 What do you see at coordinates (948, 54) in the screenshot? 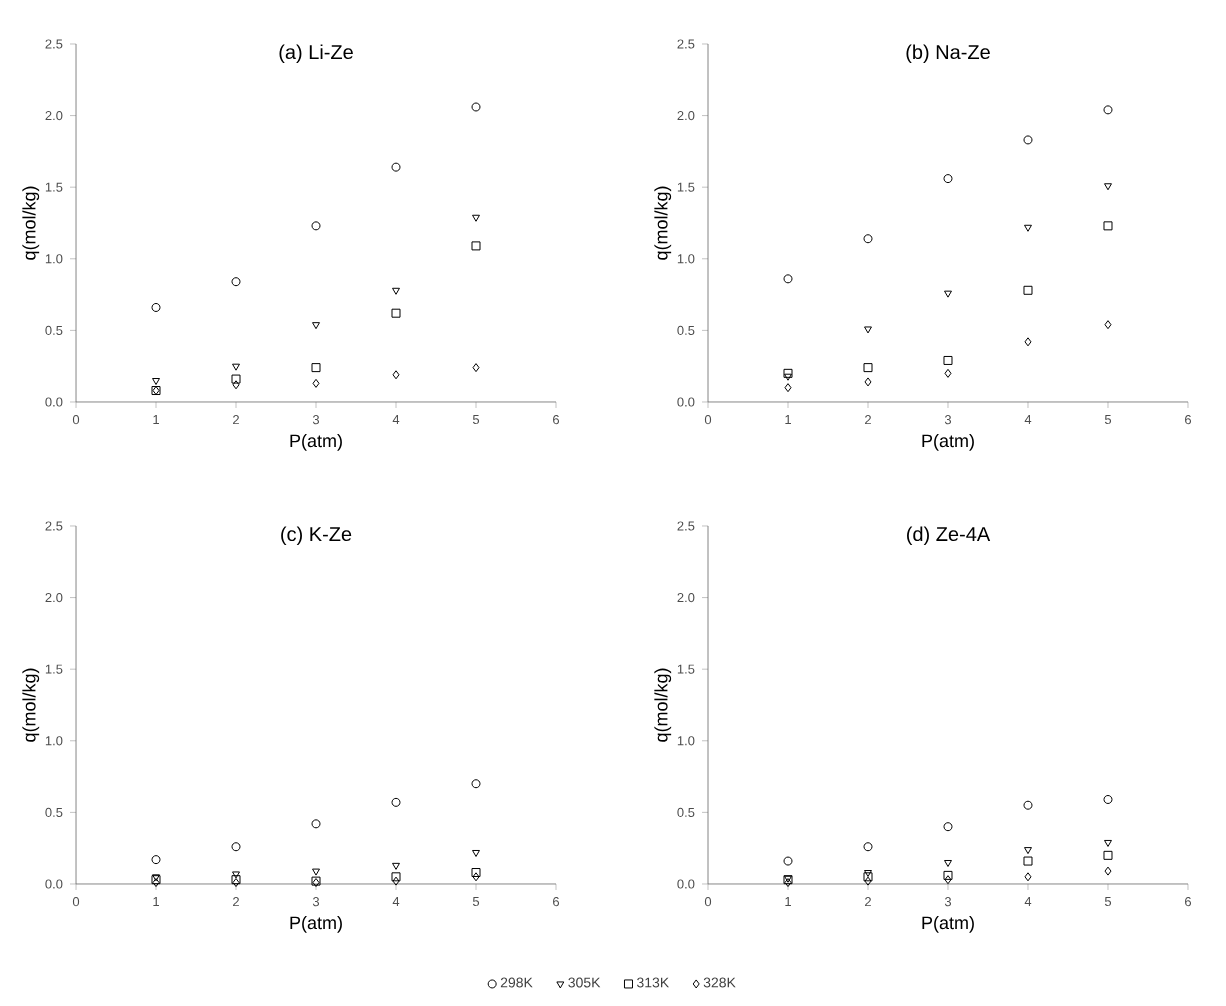
I see `chart-title: (b) Na-Ze` at bounding box center [948, 54].